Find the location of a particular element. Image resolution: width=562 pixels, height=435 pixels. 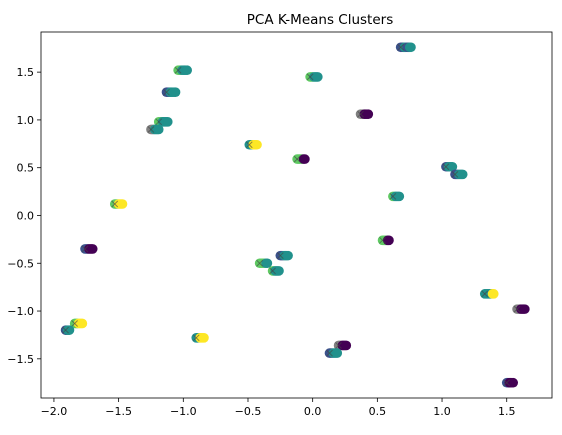

y-tick-label: 0.0 is located at coordinates (26, 215).